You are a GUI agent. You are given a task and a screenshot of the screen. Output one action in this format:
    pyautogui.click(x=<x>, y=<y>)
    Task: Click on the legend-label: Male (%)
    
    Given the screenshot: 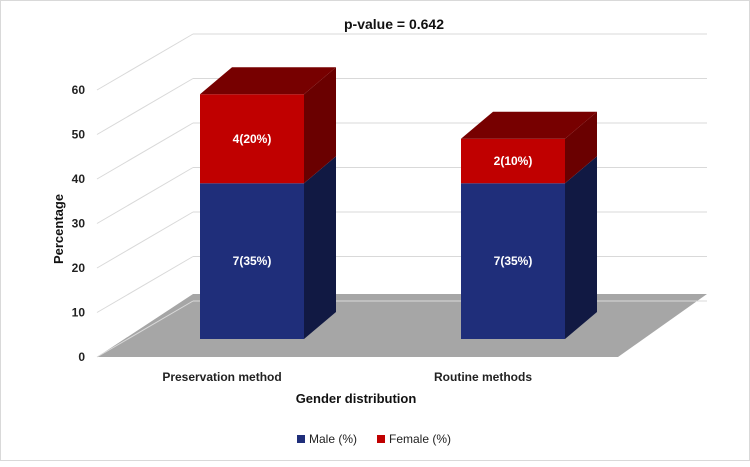 What is the action you would take?
    pyautogui.click(x=333, y=439)
    